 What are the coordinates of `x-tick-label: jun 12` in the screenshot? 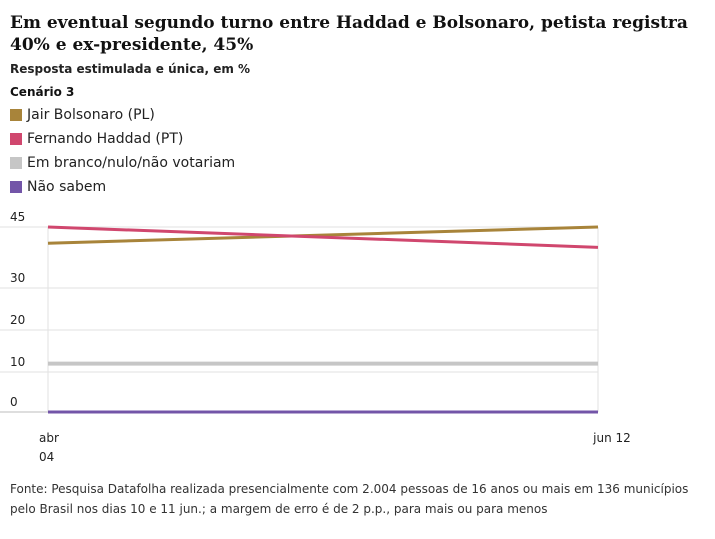 It's located at (611, 438).